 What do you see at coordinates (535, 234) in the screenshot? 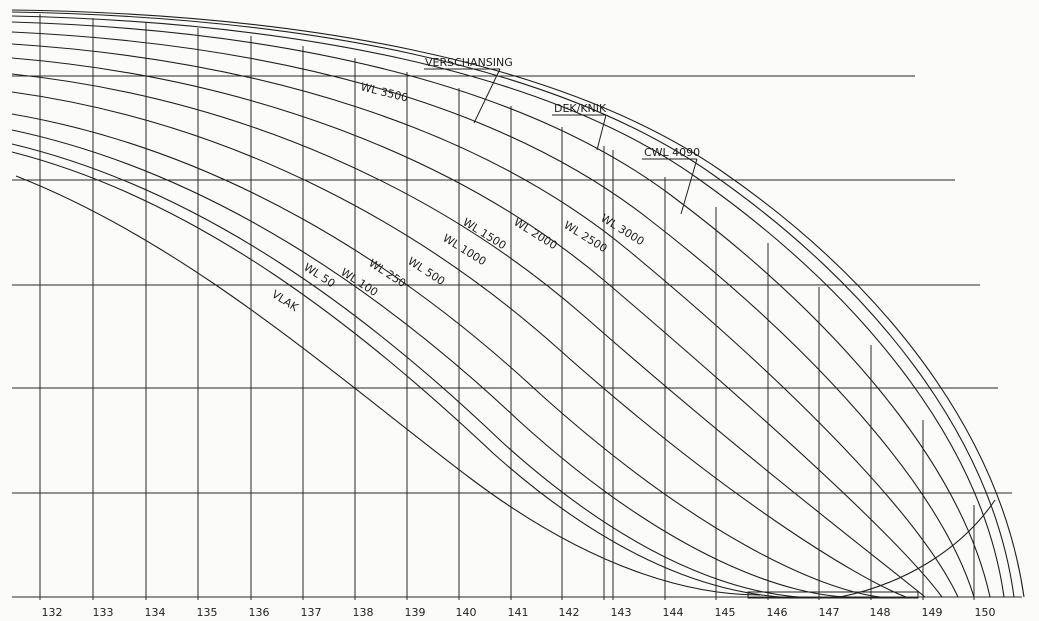
I see `wl-2000-label: WL 2000` at bounding box center [535, 234].